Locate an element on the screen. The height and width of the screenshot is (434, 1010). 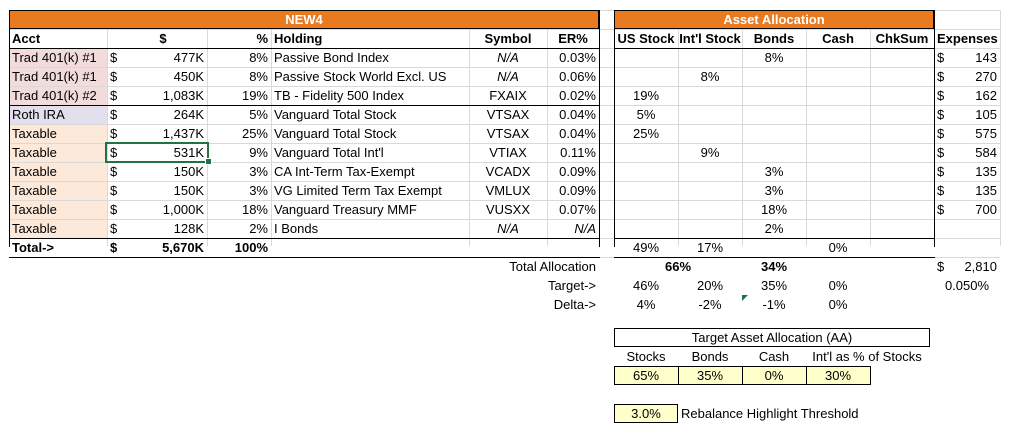
fill-handle is located at coordinates (208, 161).